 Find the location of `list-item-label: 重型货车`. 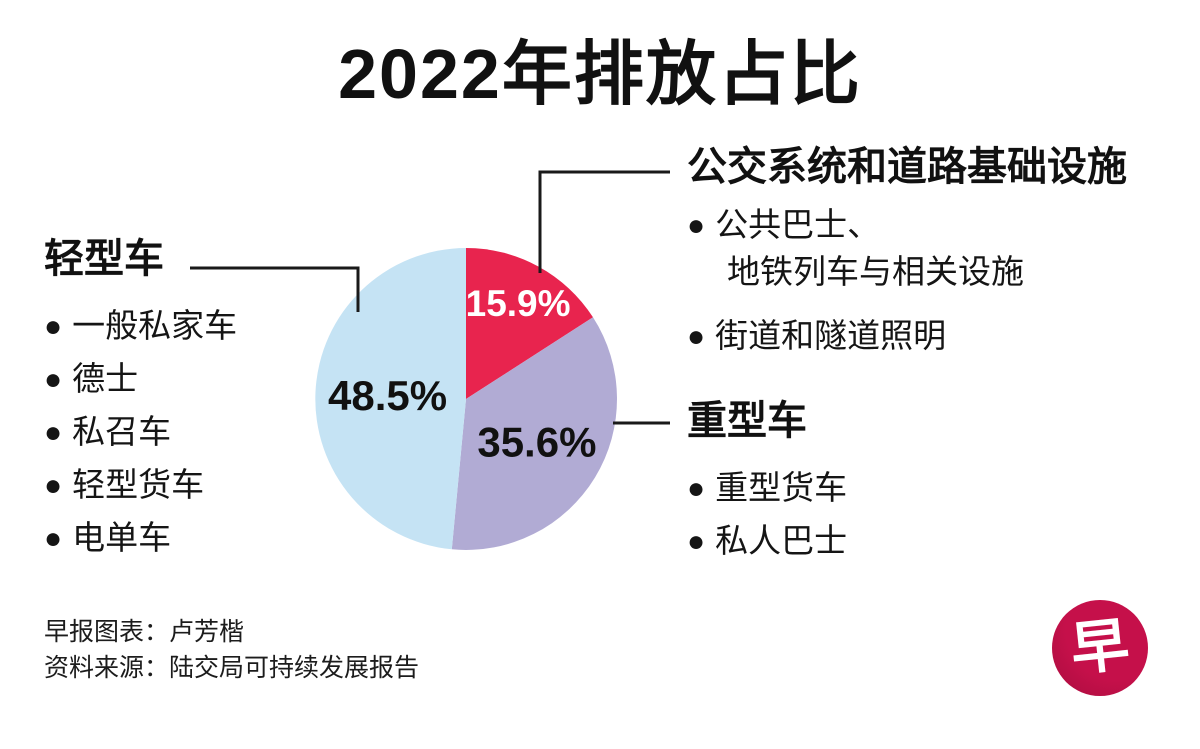

list-item-label: 重型货车 is located at coordinates (781, 487).